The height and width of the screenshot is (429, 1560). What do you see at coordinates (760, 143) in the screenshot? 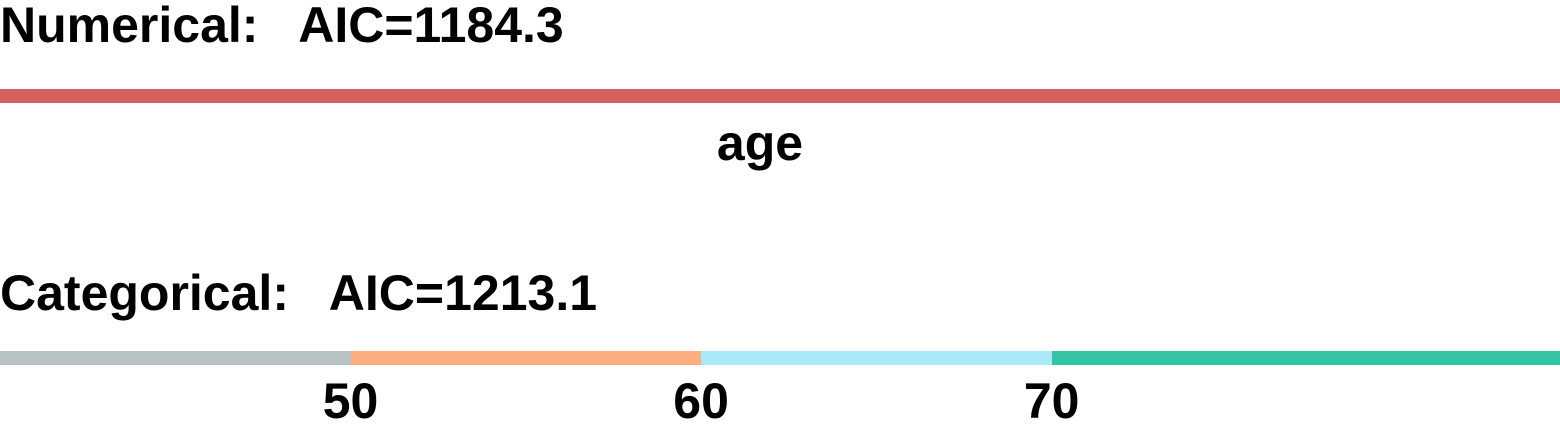
I see `numerical-variable-label: age` at bounding box center [760, 143].